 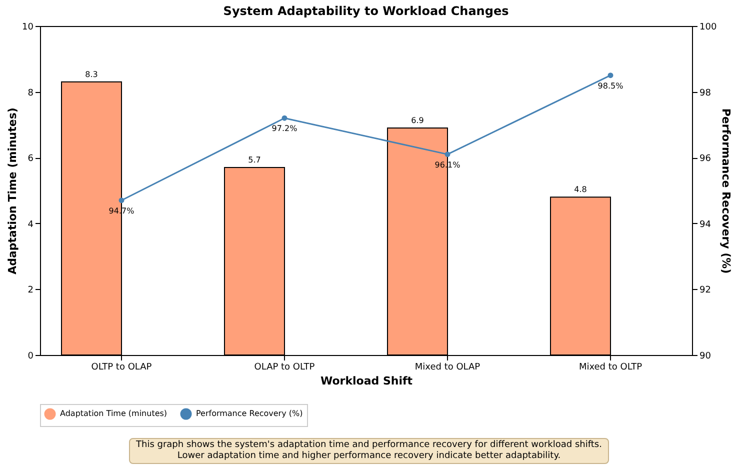 I want to click on y2-tick-label: 100, so click(x=708, y=27).